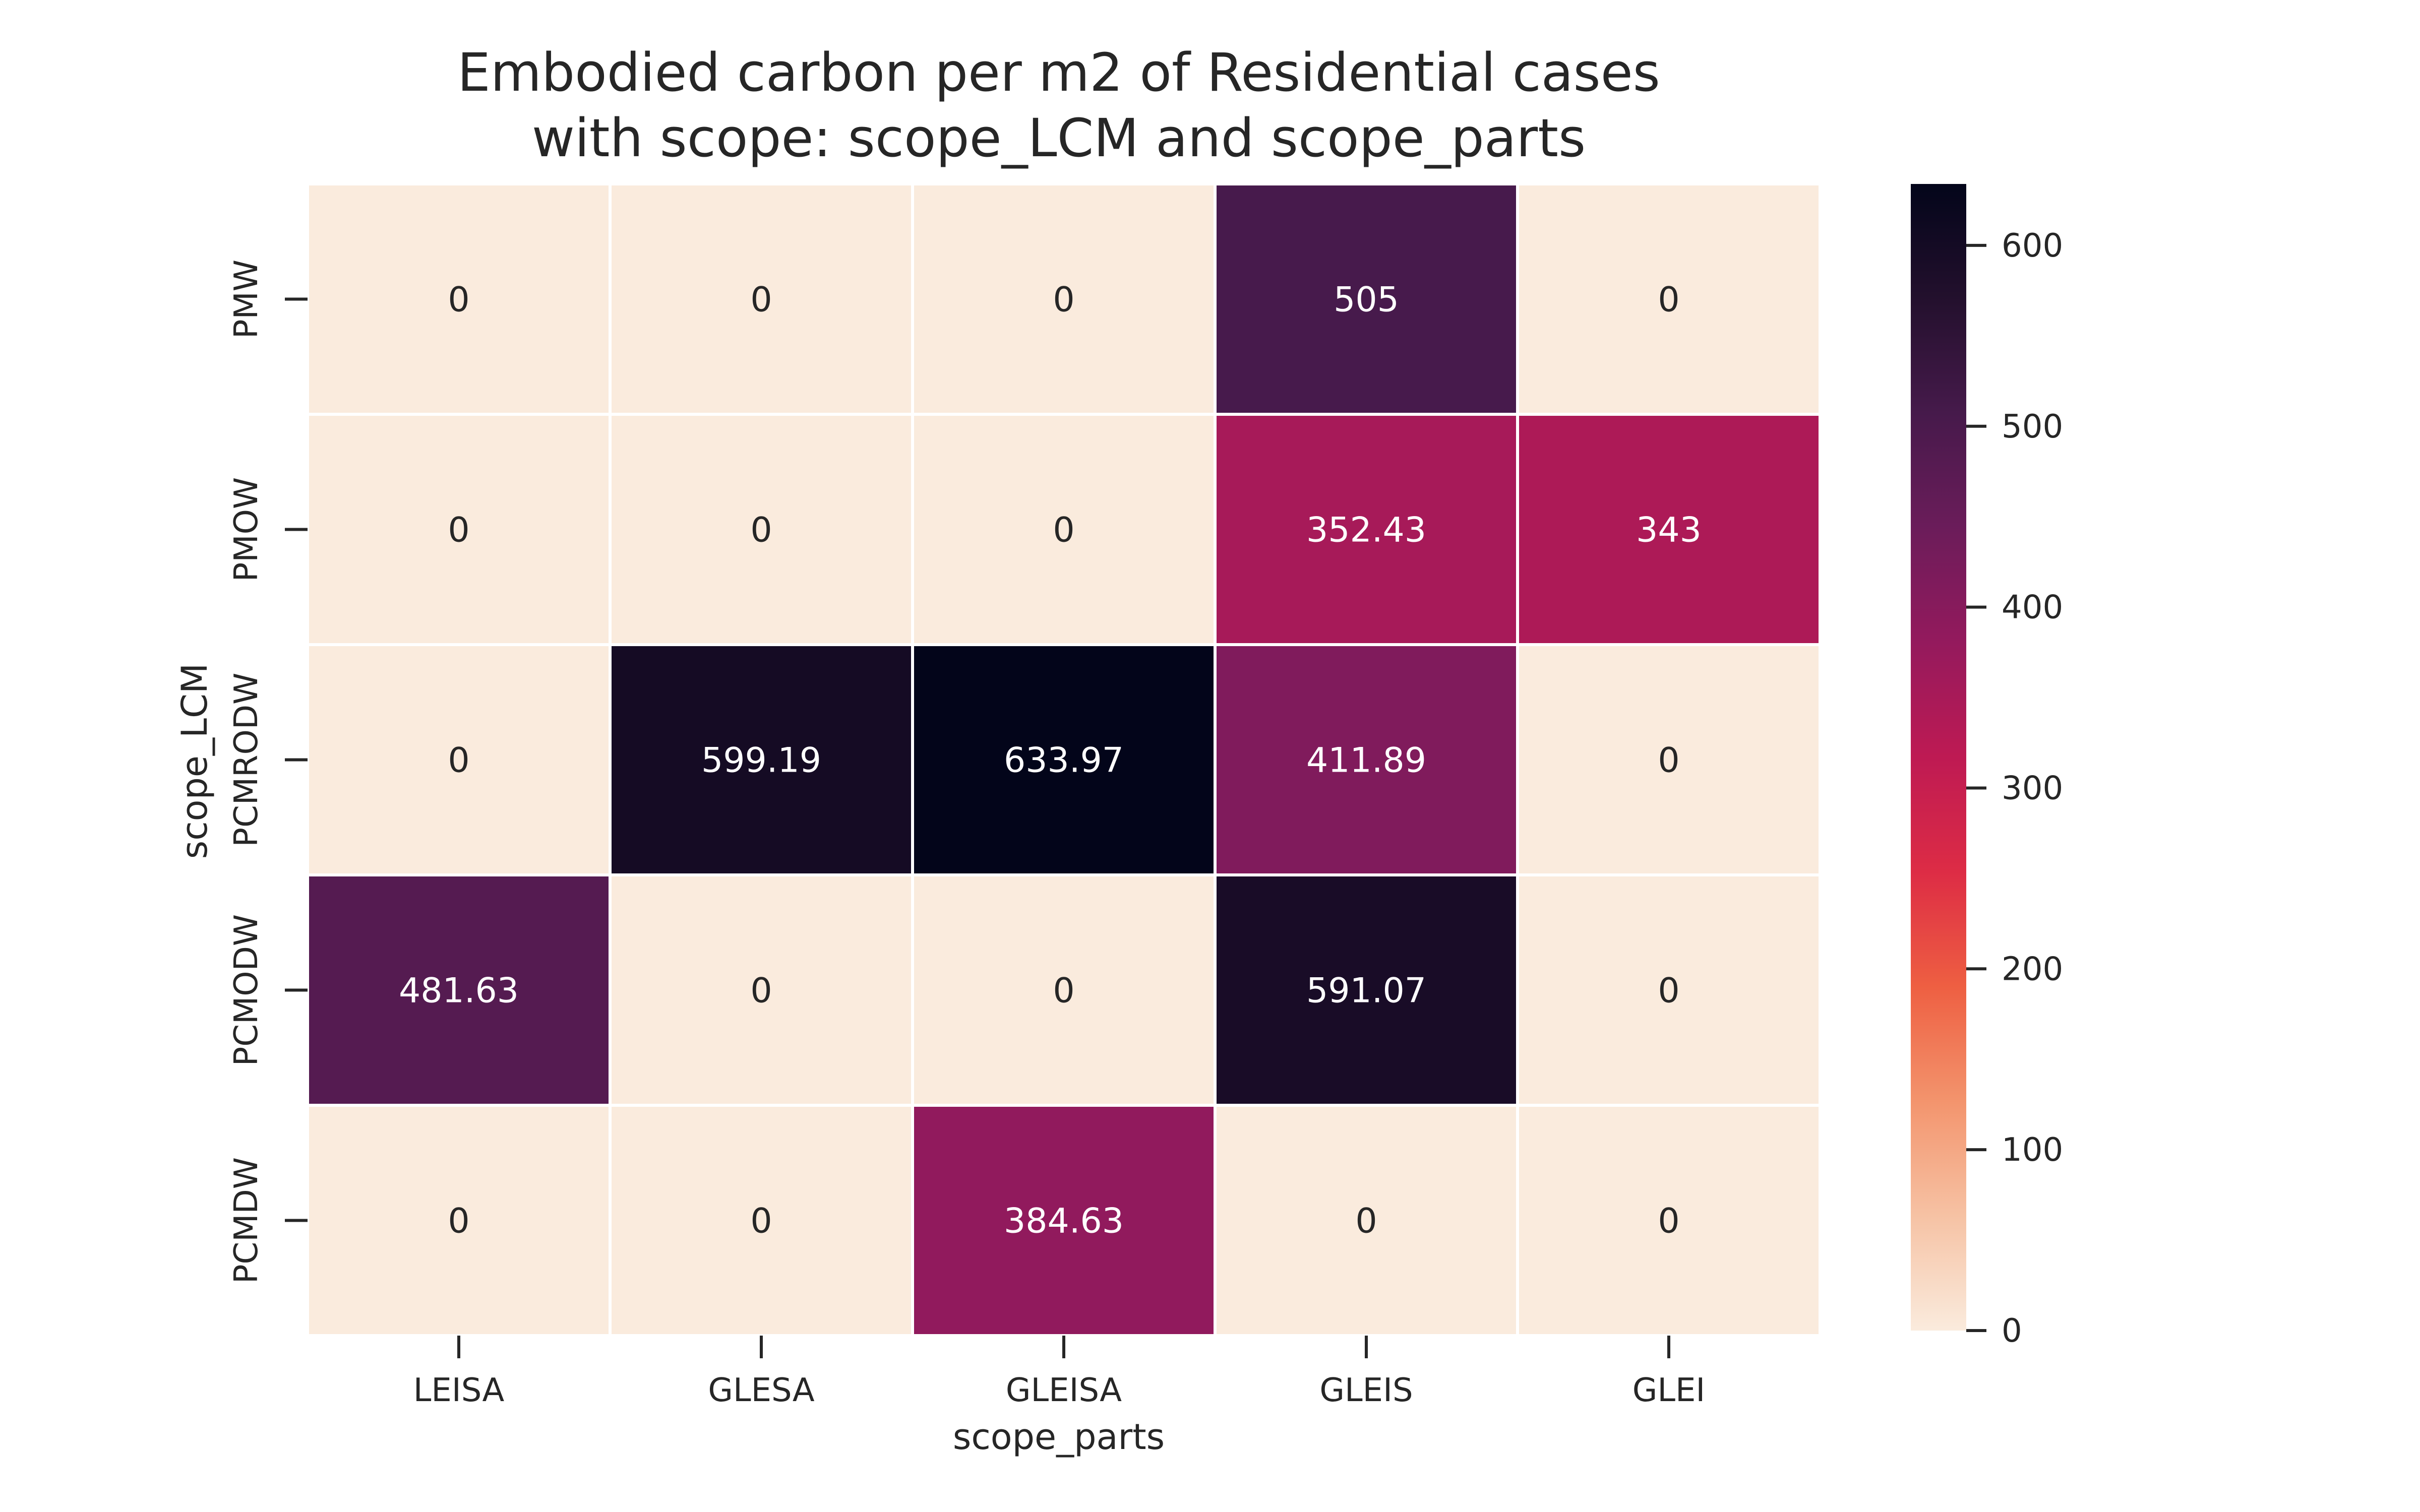 The height and width of the screenshot is (1512, 2420). I want to click on colorbar-tick-label: 200, so click(2032, 969).